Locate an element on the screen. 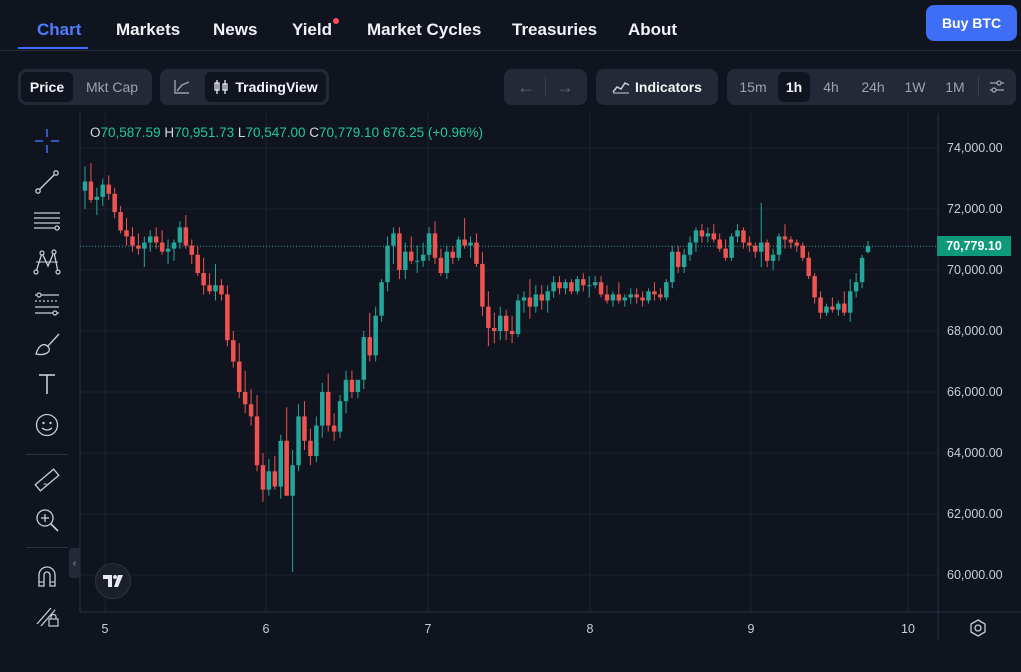 Image resolution: width=1021 pixels, height=672 pixels. interval-4h: 4h is located at coordinates (831, 87).